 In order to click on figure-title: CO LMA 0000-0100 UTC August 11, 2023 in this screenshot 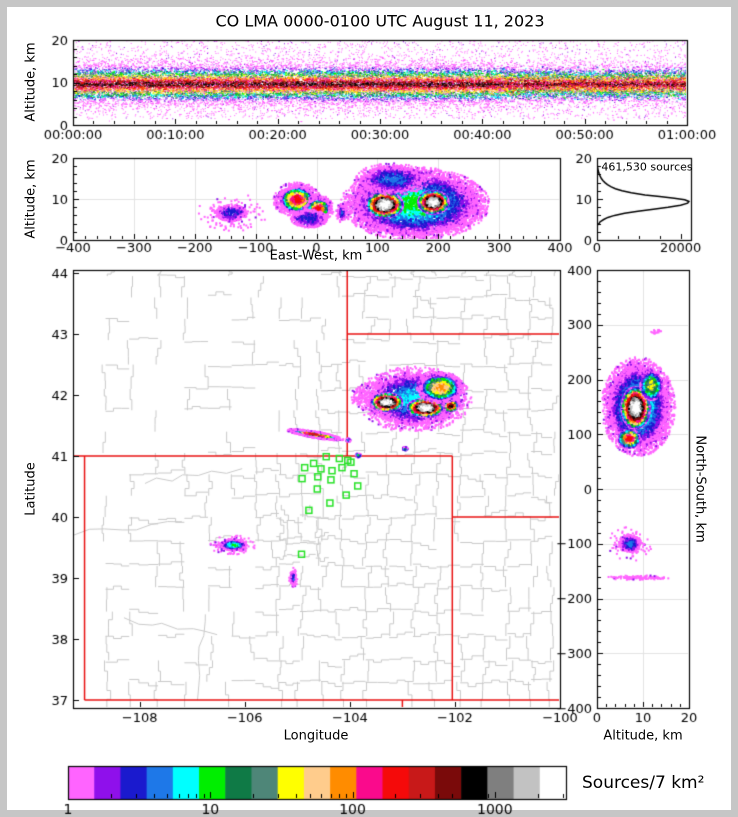, I will do `click(380, 21)`.